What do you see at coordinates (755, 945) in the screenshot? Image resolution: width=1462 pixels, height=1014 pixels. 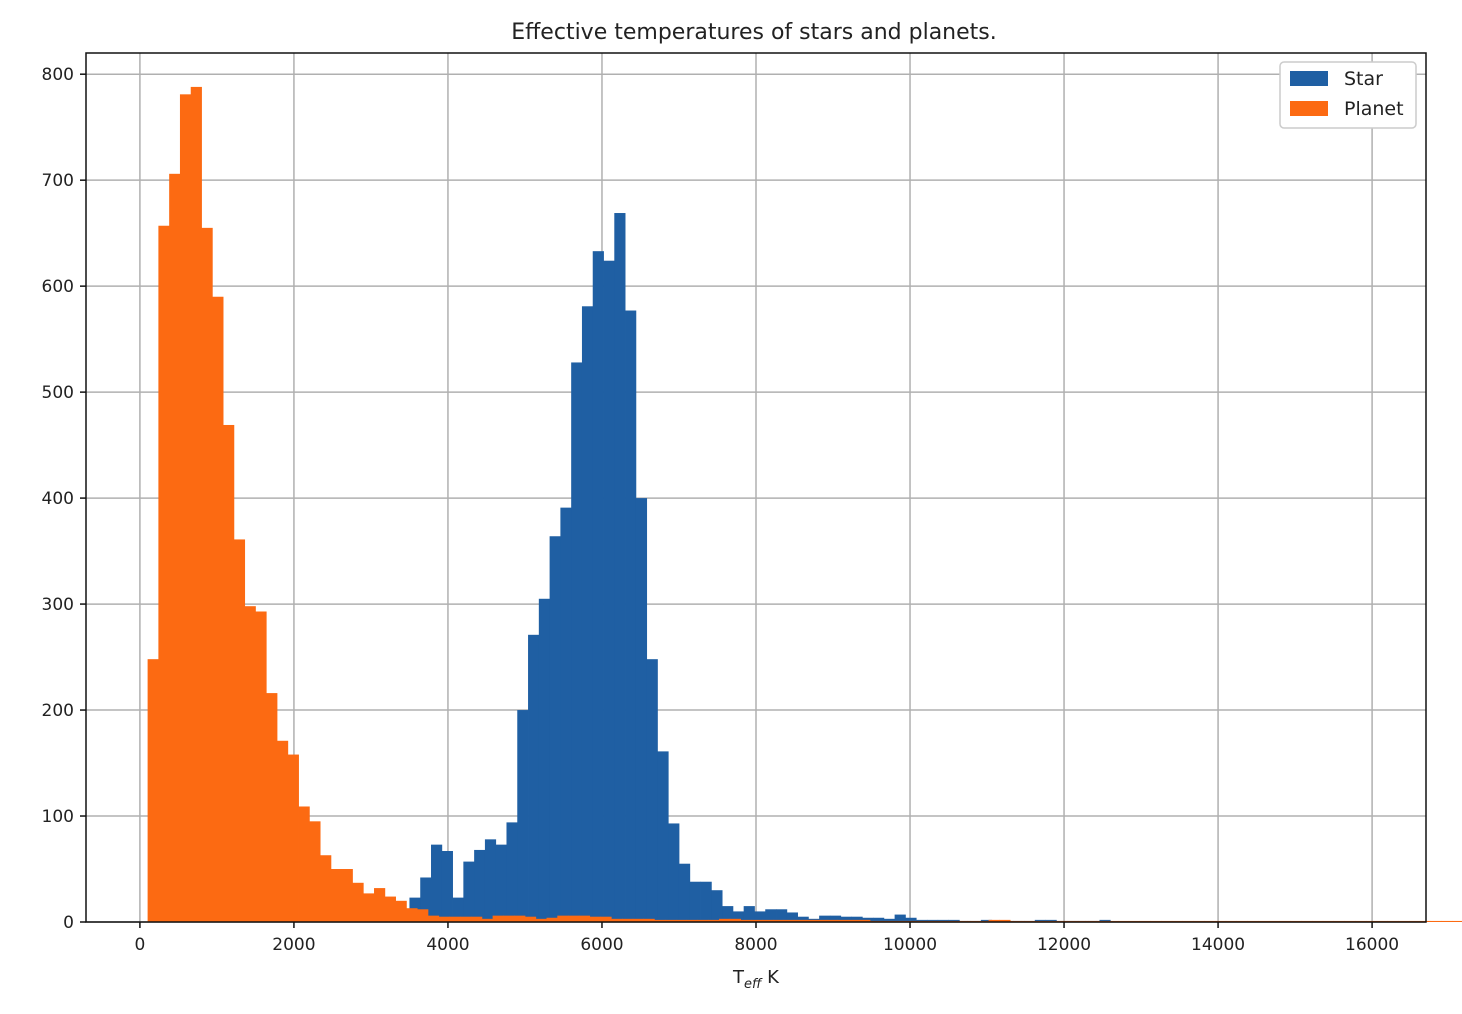 I see `x-tick-label: 8000` at bounding box center [755, 945].